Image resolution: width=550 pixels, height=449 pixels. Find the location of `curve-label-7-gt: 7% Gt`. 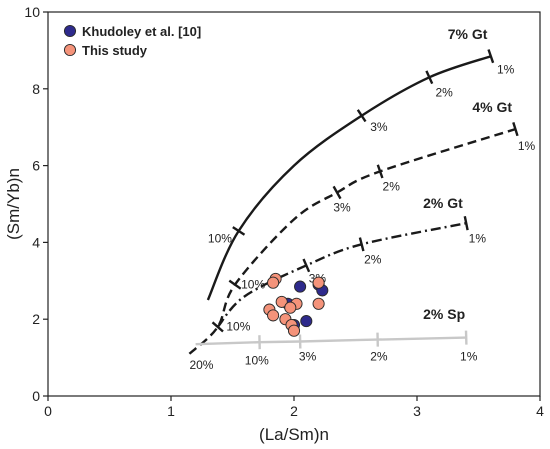

curve-label-7-gt: 7% Gt is located at coordinates (468, 34).